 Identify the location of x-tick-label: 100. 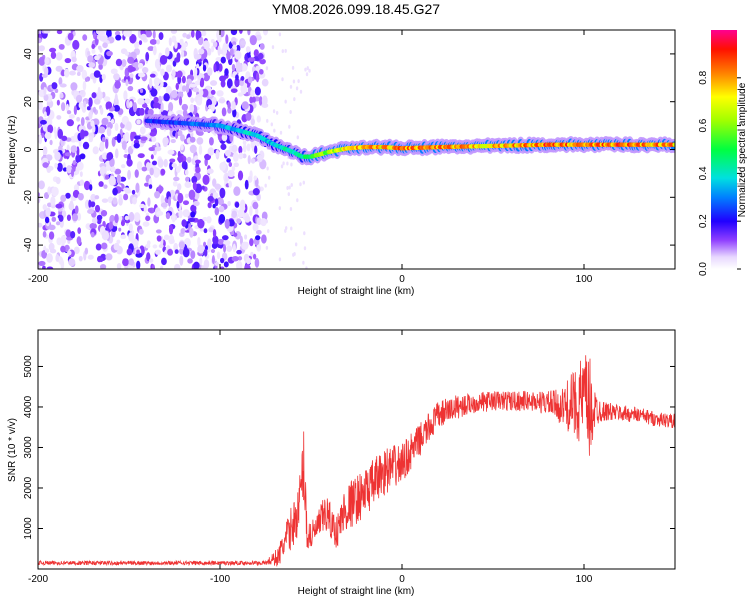
(584, 279).